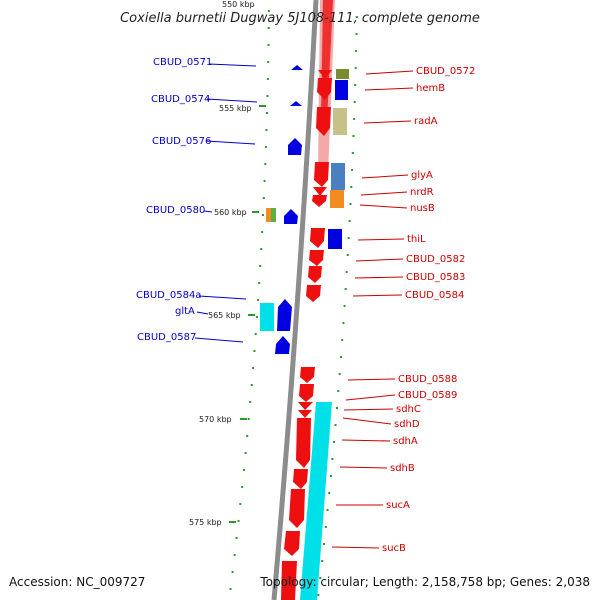  What do you see at coordinates (422, 208) in the screenshot?
I see `gene-label-nusB: nusB` at bounding box center [422, 208].